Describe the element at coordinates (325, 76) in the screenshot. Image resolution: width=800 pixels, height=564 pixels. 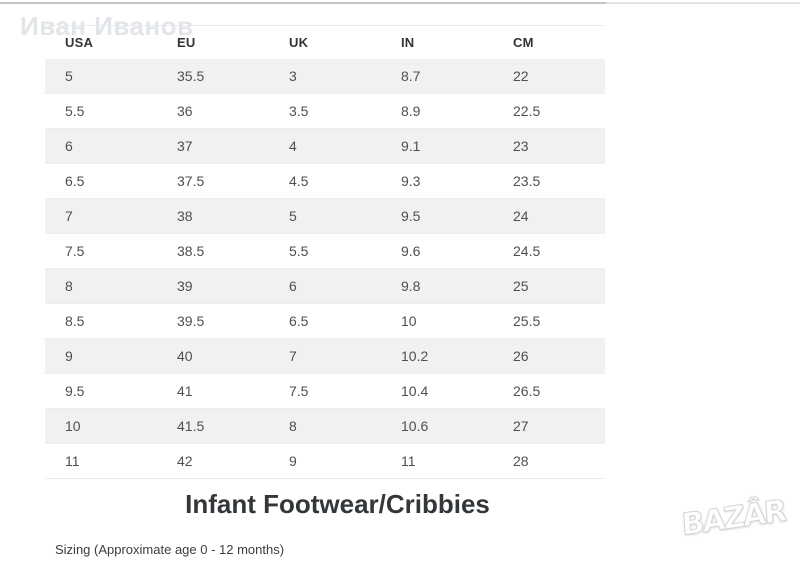
I see `table-row: 5 35.5 3 8.7 22` at that location.